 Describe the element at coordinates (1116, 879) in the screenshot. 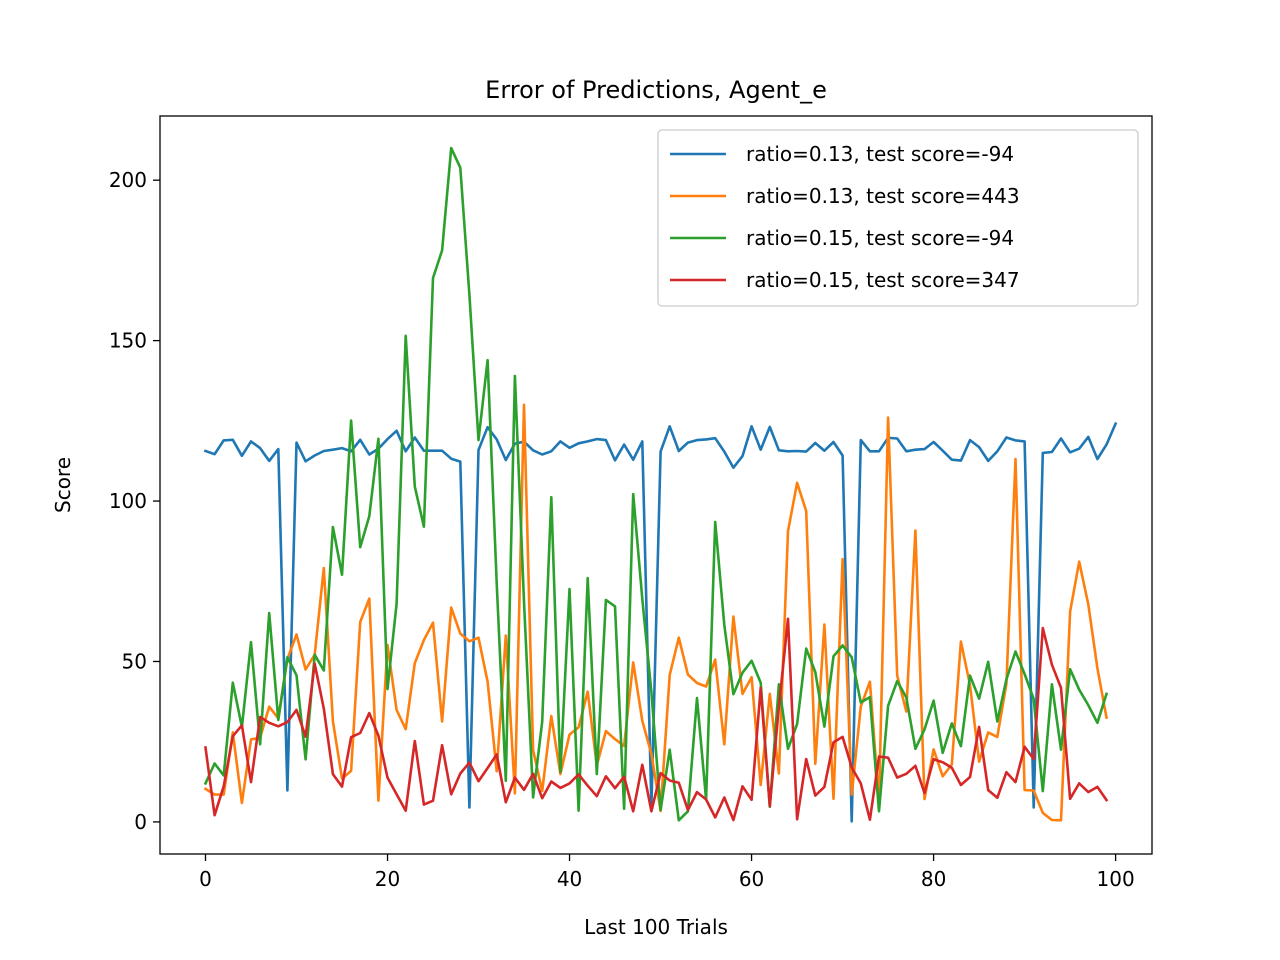

I see `x-tick-label: 100` at that location.